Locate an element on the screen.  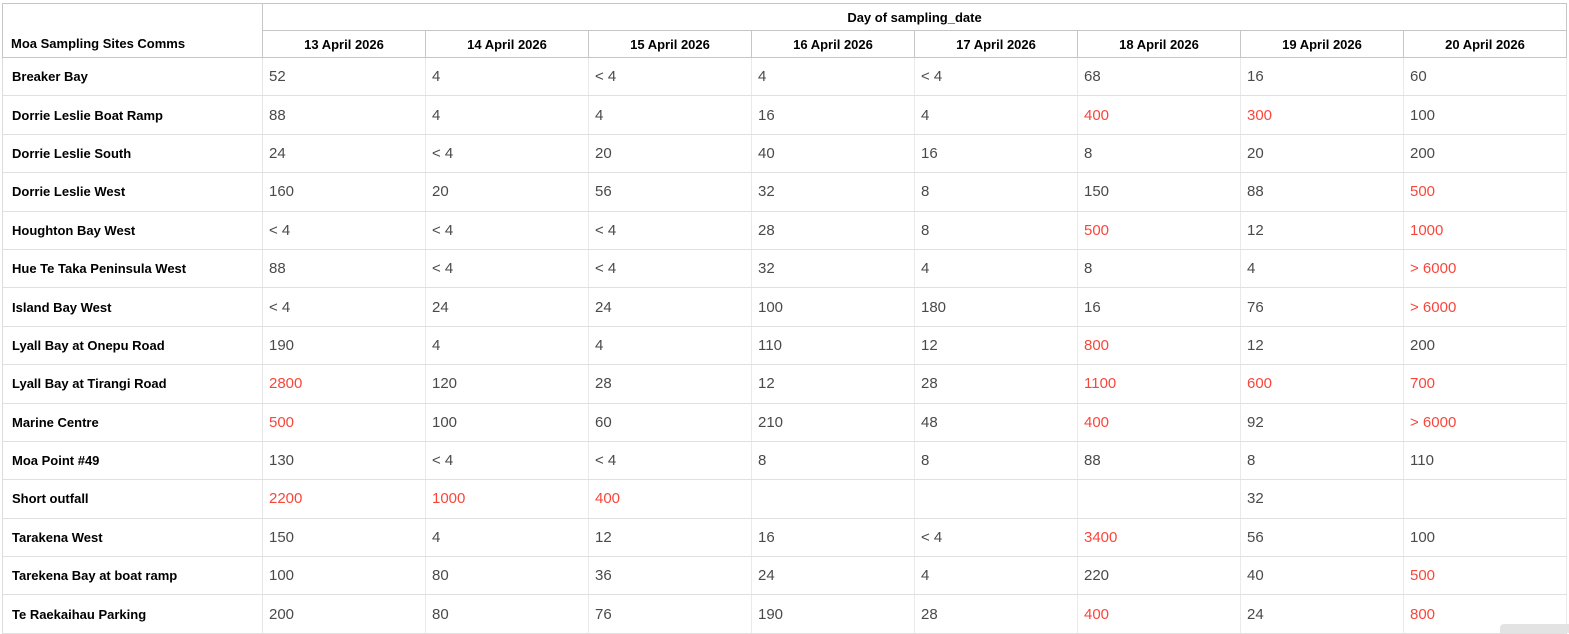
value-cell: 180 is located at coordinates (996, 307).